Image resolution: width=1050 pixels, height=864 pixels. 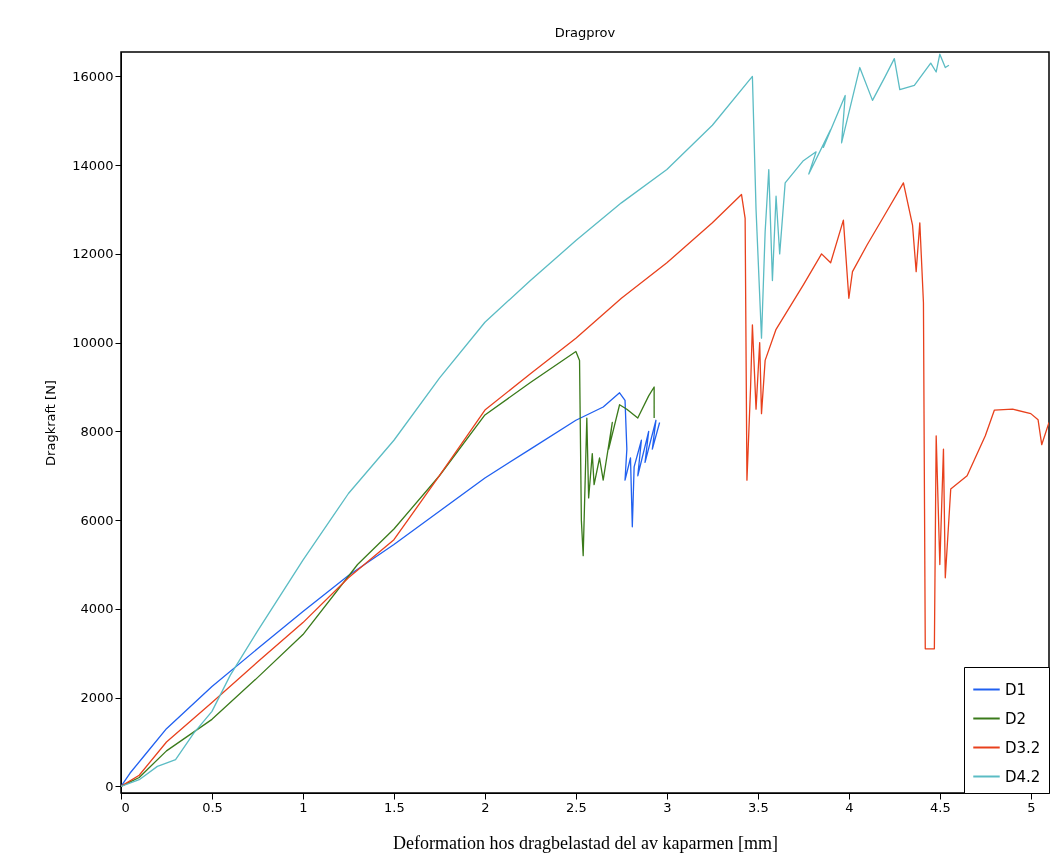 What do you see at coordinates (93, 254) in the screenshot?
I see `y-tick-label: 12000` at bounding box center [93, 254].